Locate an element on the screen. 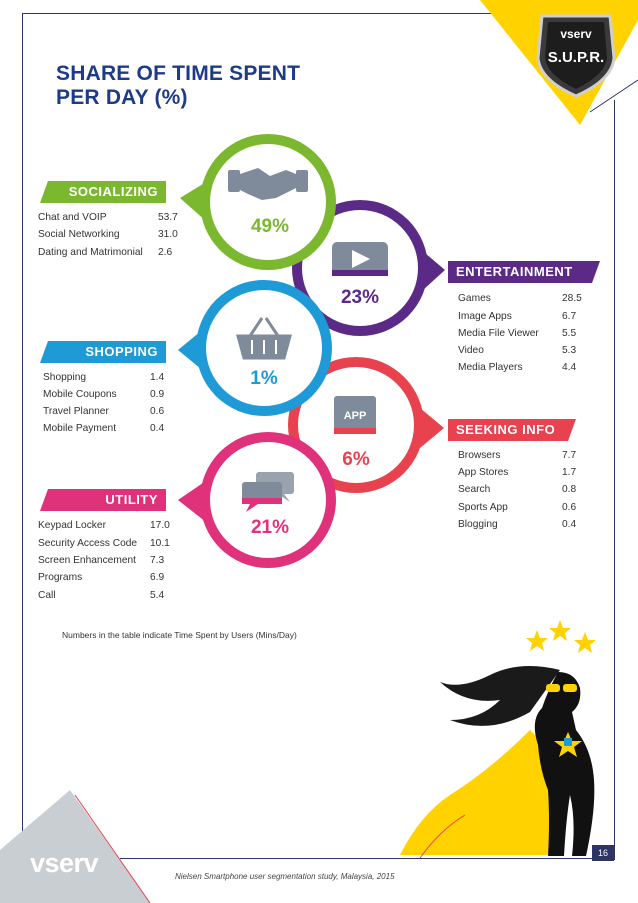 This screenshot has height=903, width=638. row-label: Chat and VOIP is located at coordinates (72, 217).